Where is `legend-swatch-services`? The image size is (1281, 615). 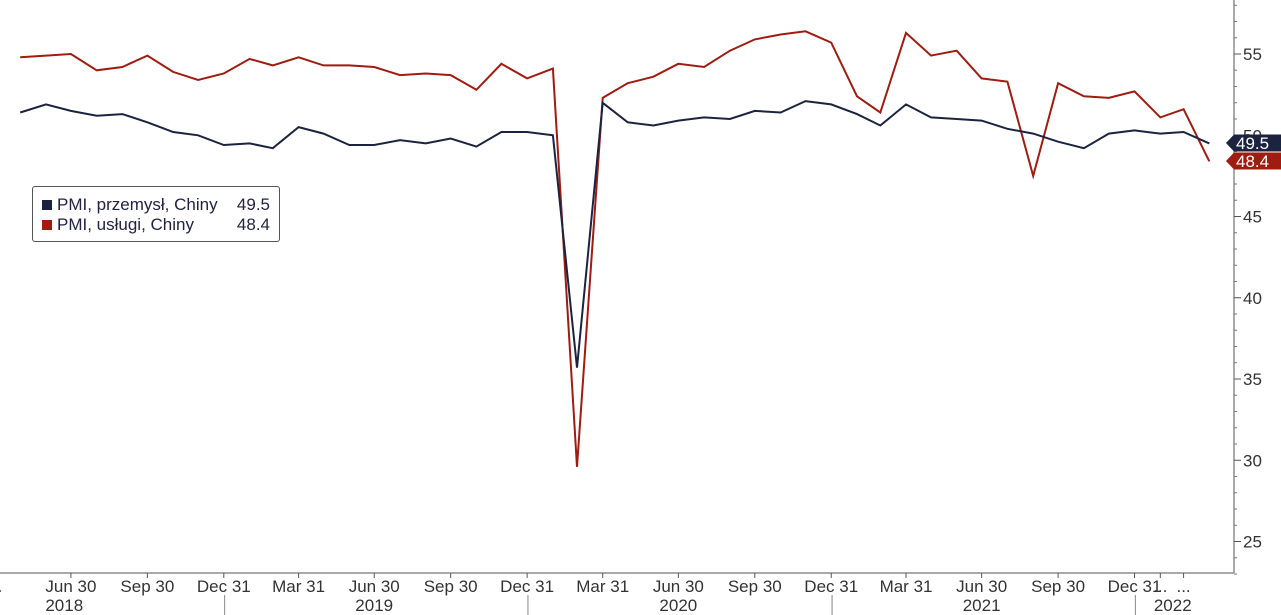
legend-swatch-services is located at coordinates (47, 225).